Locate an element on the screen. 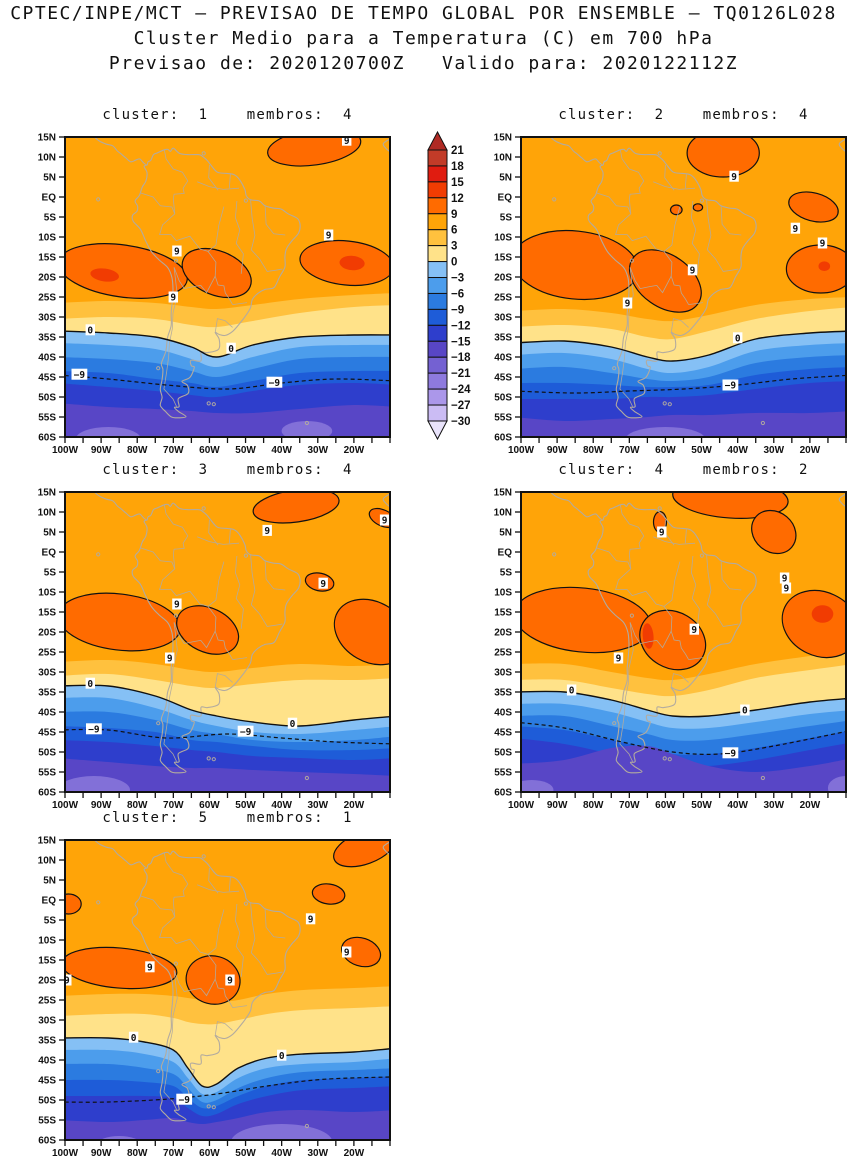  map-plot-area: 9 9 9 9 9 0 0 −9 −9 is located at coordinates (227, 642).